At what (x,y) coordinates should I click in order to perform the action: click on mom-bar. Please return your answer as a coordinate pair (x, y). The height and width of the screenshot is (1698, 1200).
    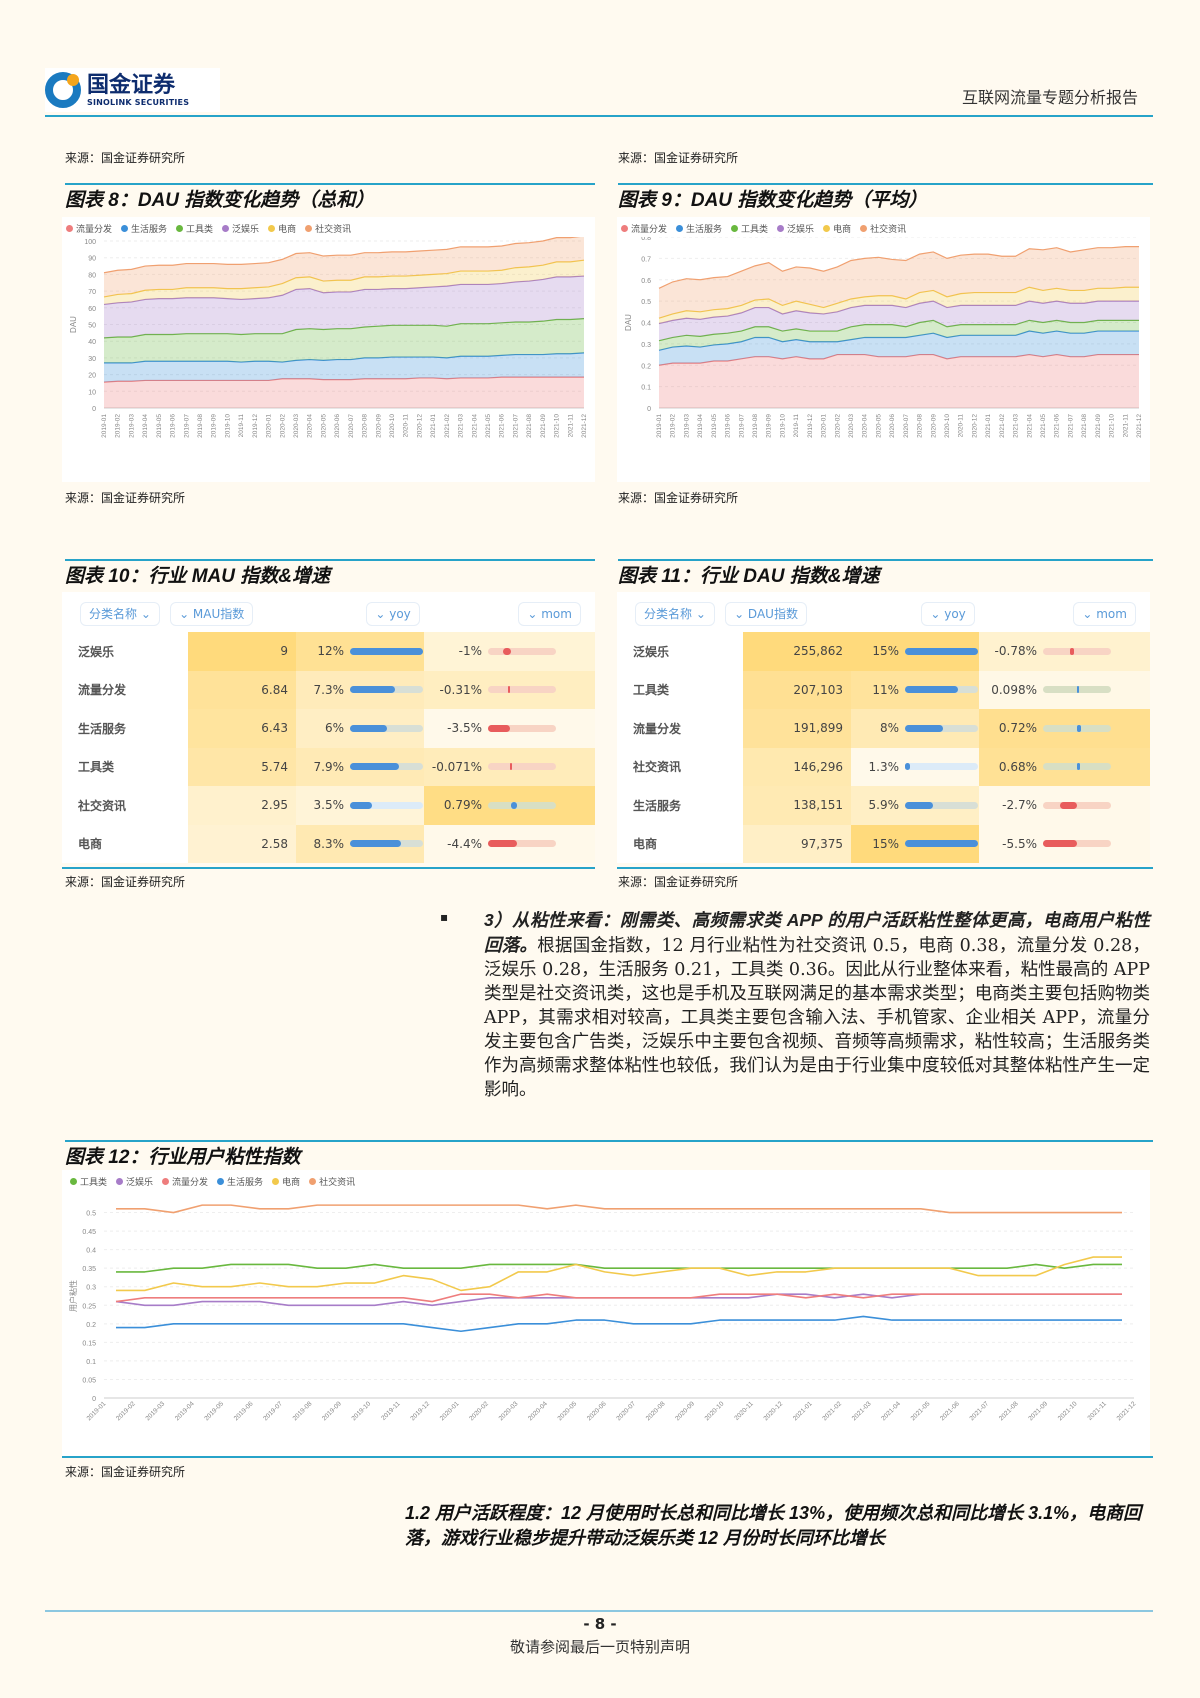
    Looking at the image, I should click on (522, 690).